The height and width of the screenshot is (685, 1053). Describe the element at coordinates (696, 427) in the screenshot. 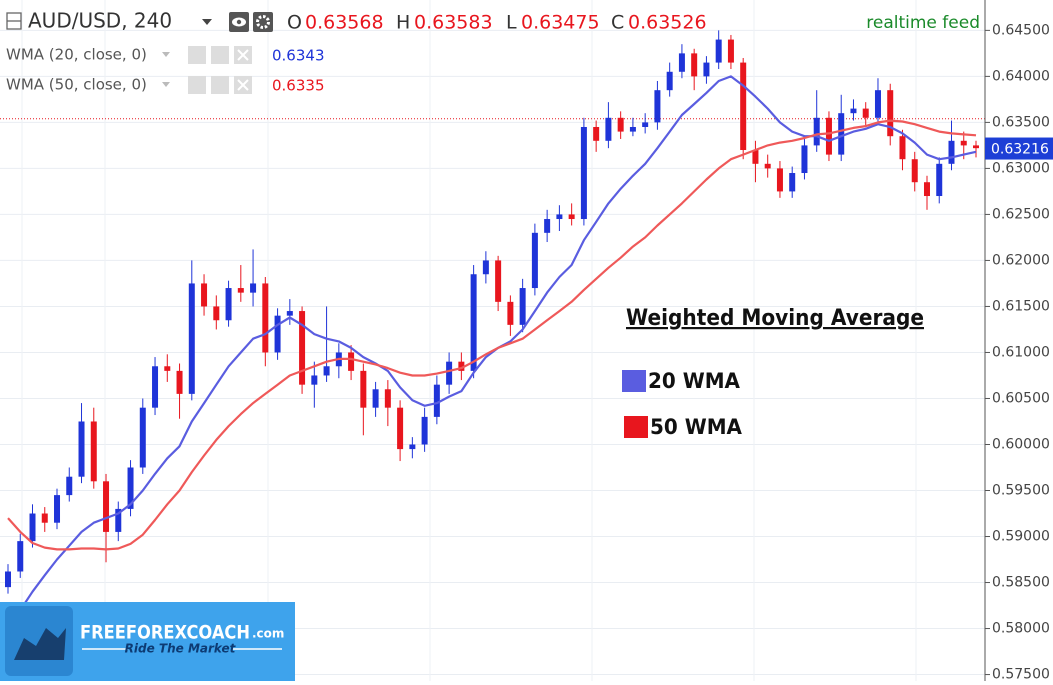

I see `legend-label: 50 WMA` at that location.